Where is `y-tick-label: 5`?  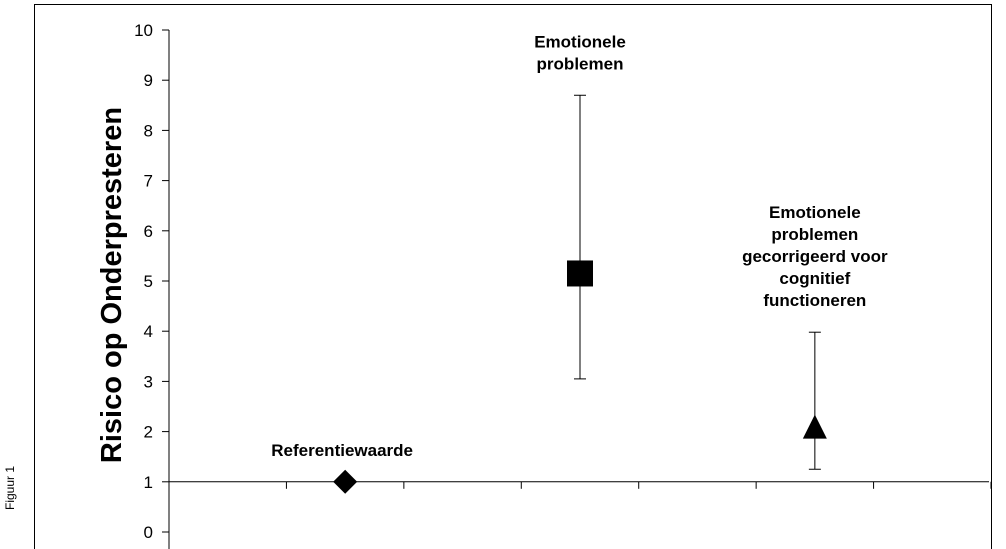
y-tick-label: 5 is located at coordinates (148, 281).